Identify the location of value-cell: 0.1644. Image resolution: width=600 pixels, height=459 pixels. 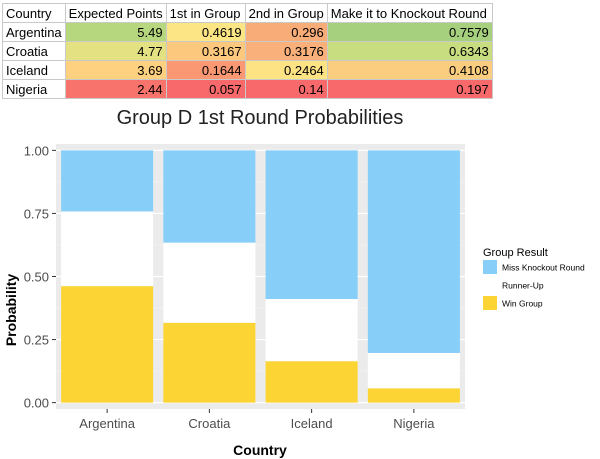
(205, 70).